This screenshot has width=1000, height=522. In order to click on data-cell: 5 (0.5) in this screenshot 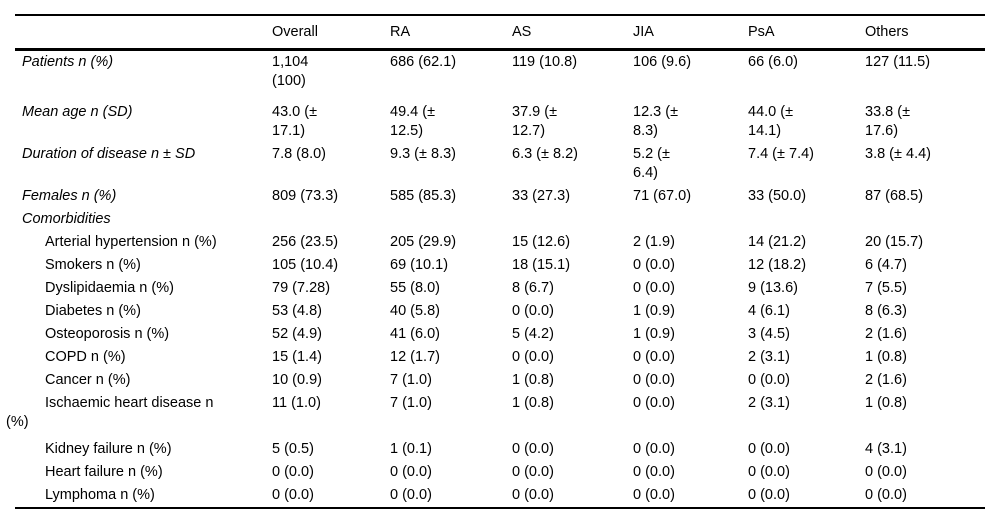, I will do `click(293, 449)`.